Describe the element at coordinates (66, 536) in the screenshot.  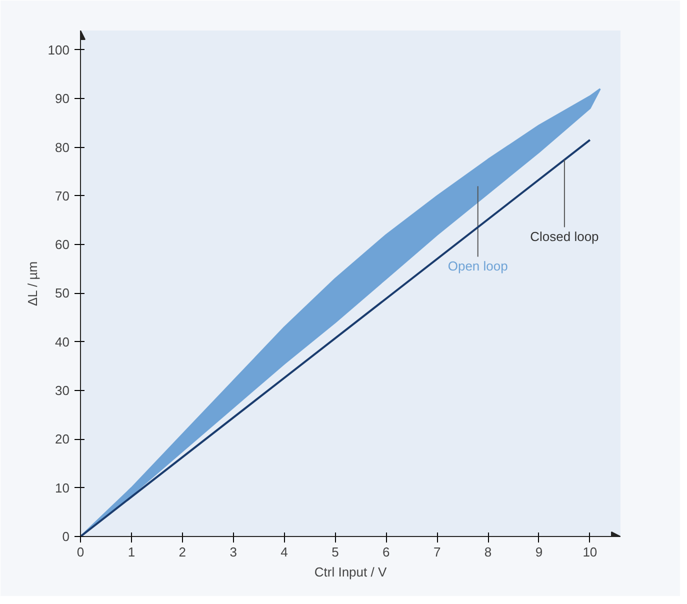
I see `y-tick-label: 0` at that location.